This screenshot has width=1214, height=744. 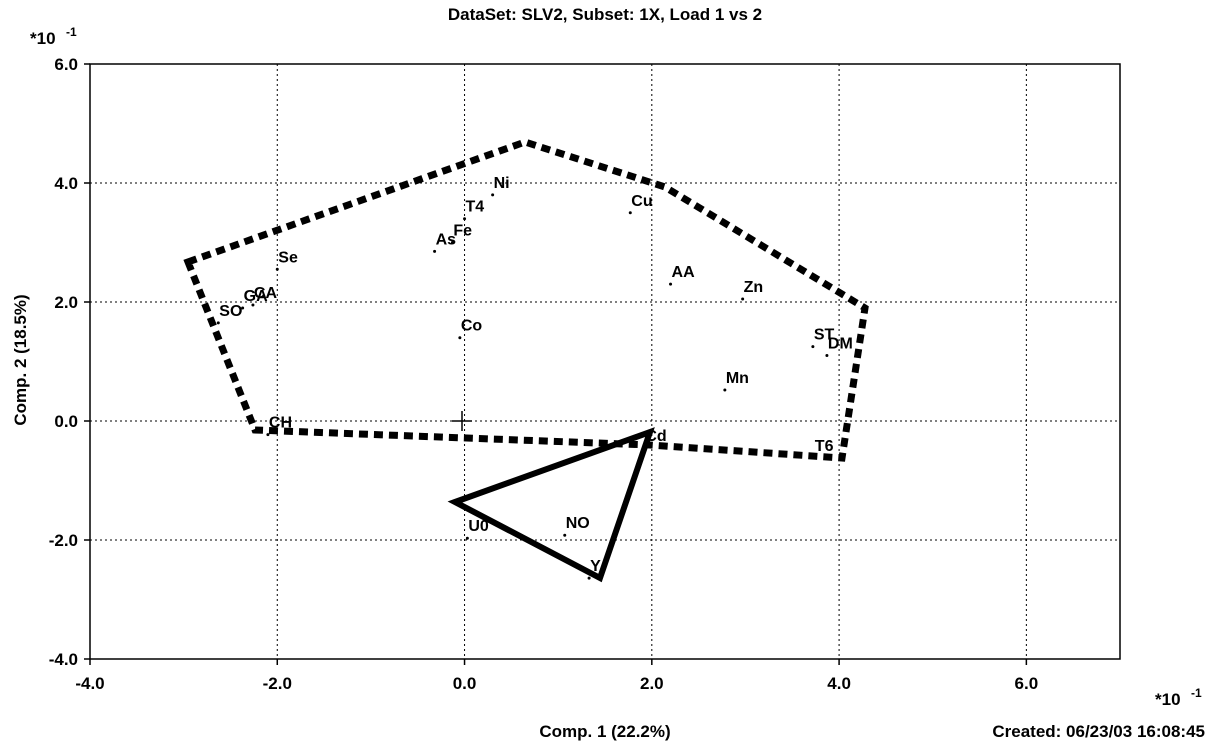 I want to click on point-label: Se, so click(x=288, y=257).